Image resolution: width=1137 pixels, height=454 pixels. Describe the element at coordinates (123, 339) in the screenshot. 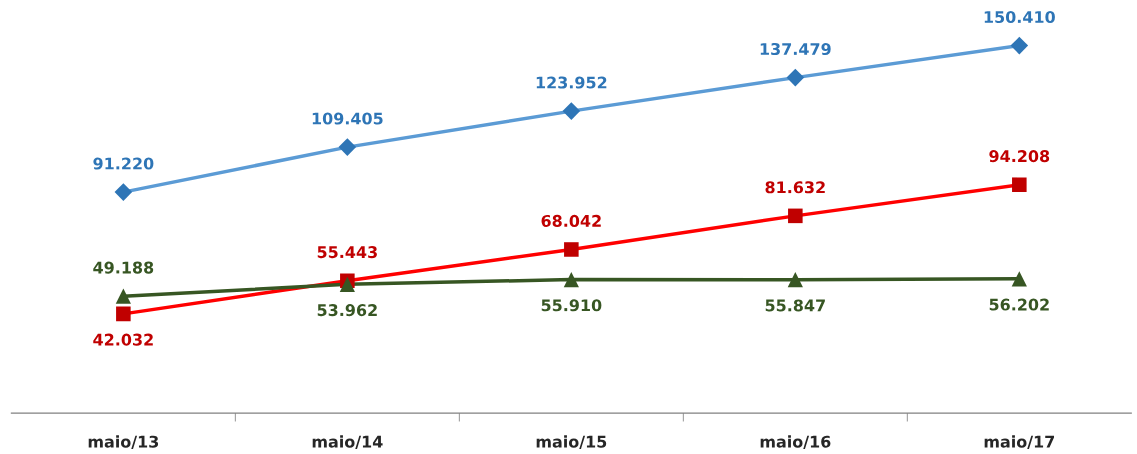

I see `data-label: 42.032` at that location.